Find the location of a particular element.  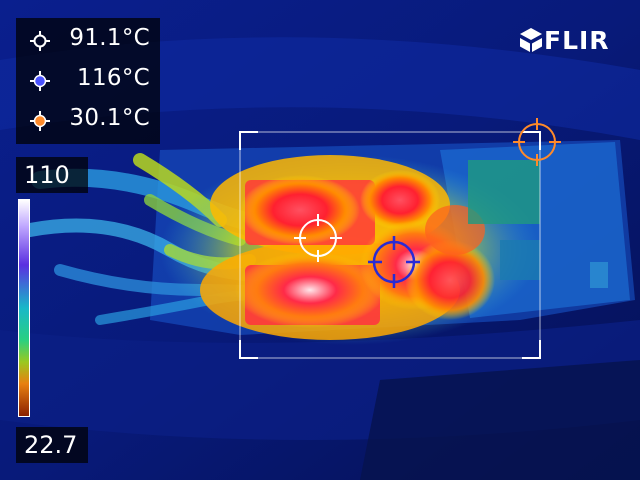

crosshair-blue-icon is located at coordinates (40, 81).